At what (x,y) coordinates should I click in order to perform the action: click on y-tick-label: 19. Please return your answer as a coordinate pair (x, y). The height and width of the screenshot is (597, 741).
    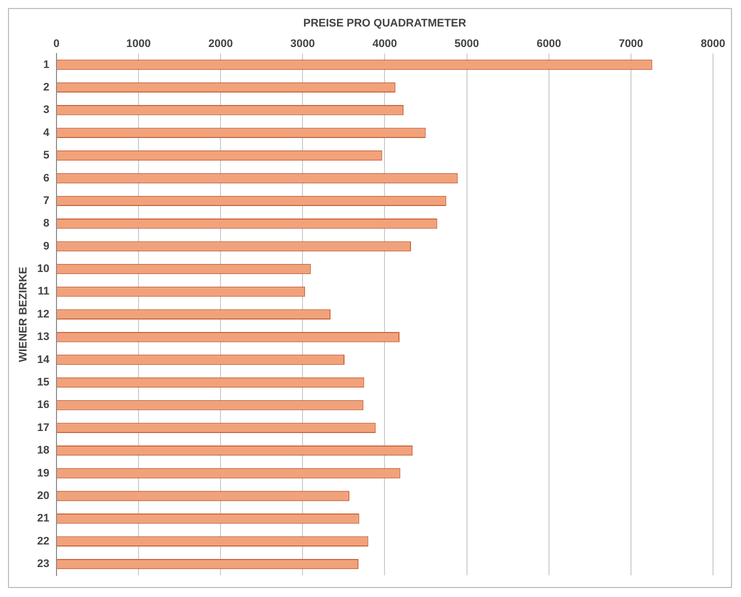
    Looking at the image, I should click on (43, 473).